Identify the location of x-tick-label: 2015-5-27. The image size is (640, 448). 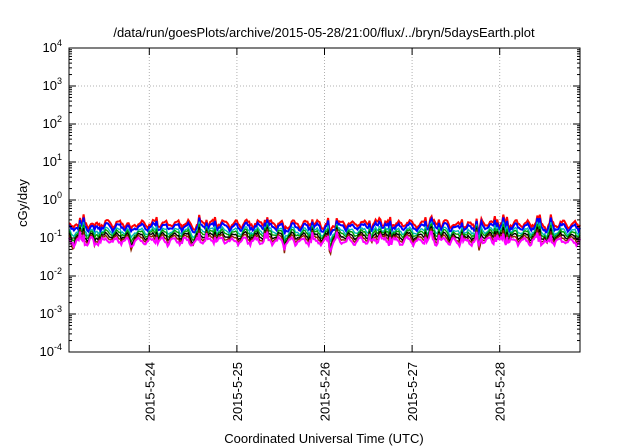
(412, 391).